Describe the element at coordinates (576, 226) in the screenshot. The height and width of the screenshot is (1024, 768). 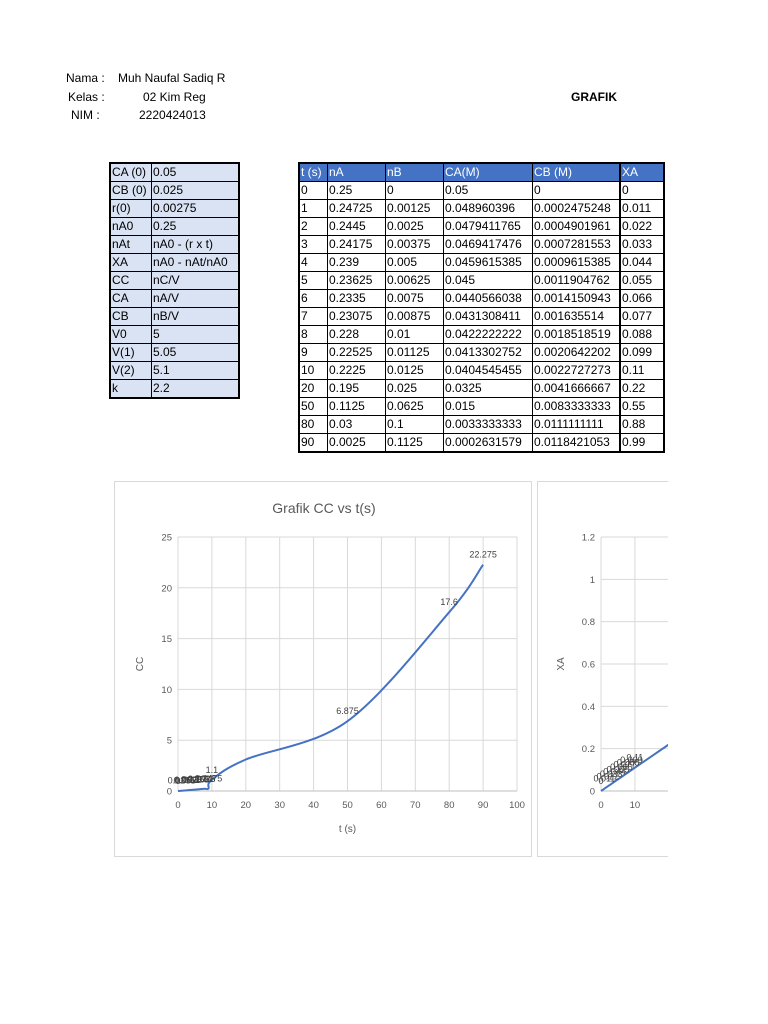
I see `table-cell: 0.0004901961` at that location.